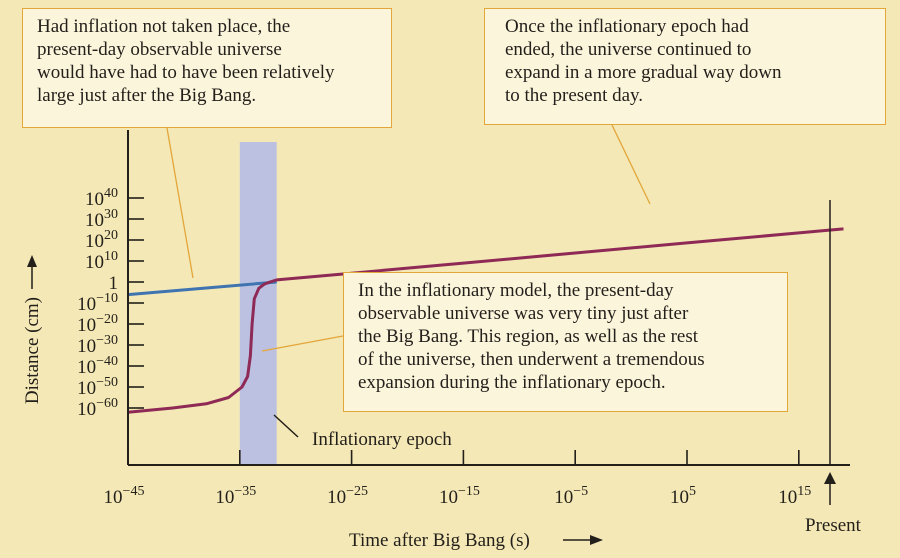 This screenshot has width=900, height=558. Describe the element at coordinates (574, 95) in the screenshot. I see `callout-line: to the present day.` at that location.